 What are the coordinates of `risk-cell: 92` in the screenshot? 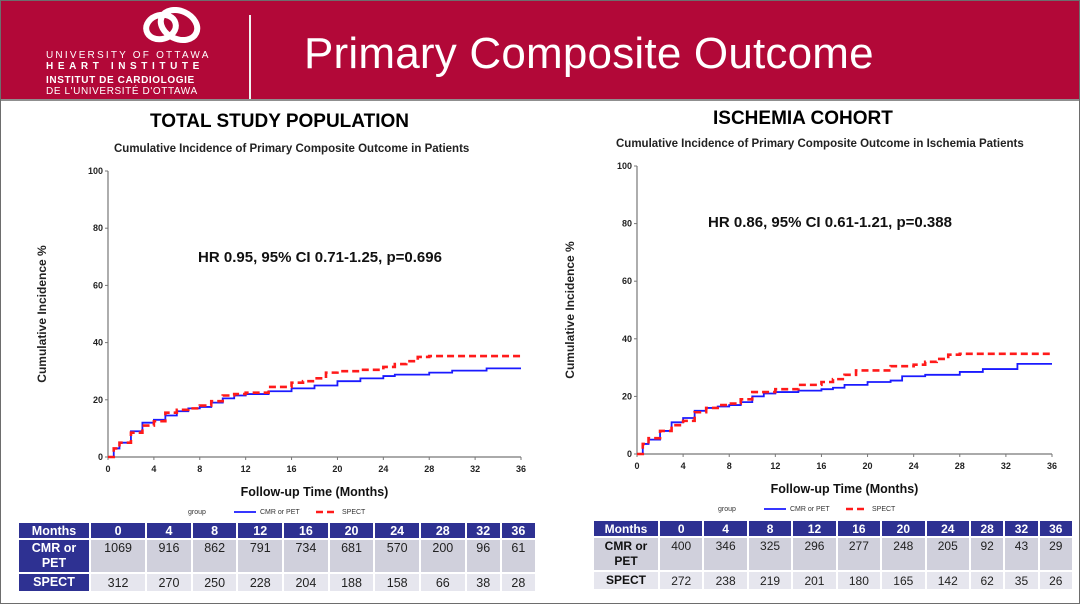 It's located at (987, 554).